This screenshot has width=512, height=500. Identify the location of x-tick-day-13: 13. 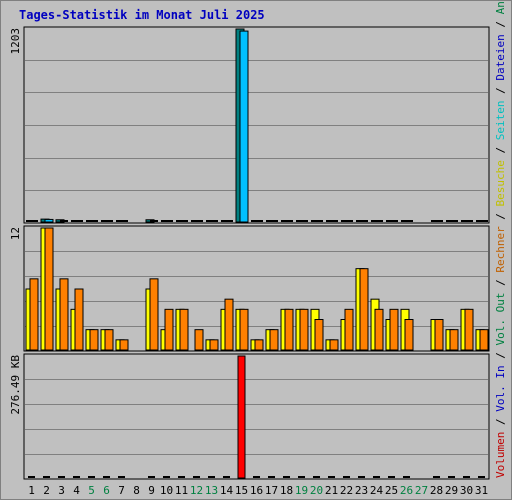
(211, 490).